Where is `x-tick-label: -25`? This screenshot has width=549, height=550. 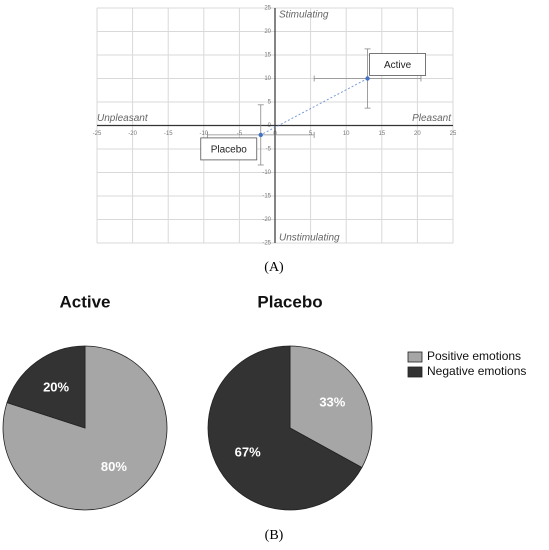 x-tick-label: -25 is located at coordinates (97, 134).